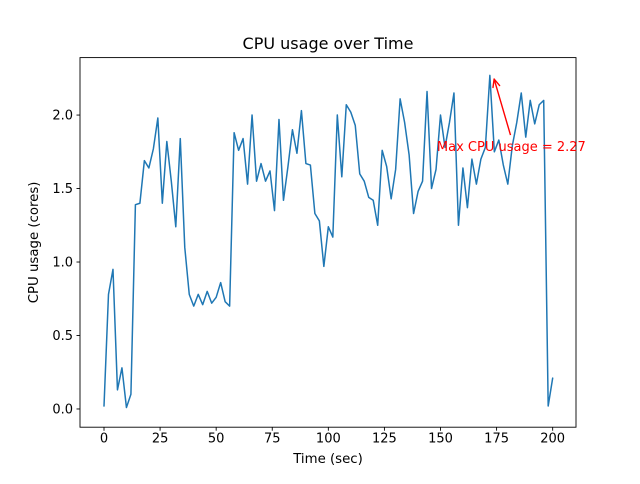 This screenshot has width=640, height=484. I want to click on x-tick-label: 125, so click(384, 439).